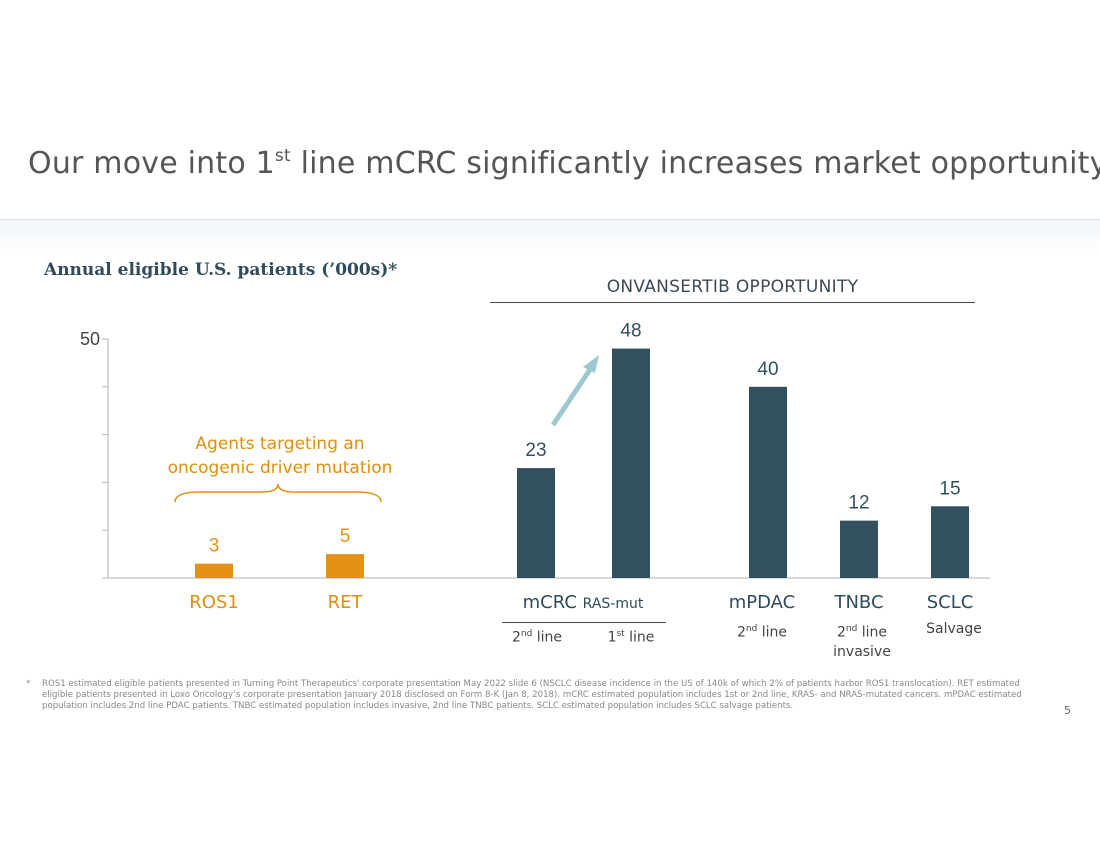 The image size is (1100, 849). I want to click on bar-value-label: 12, so click(858, 503).